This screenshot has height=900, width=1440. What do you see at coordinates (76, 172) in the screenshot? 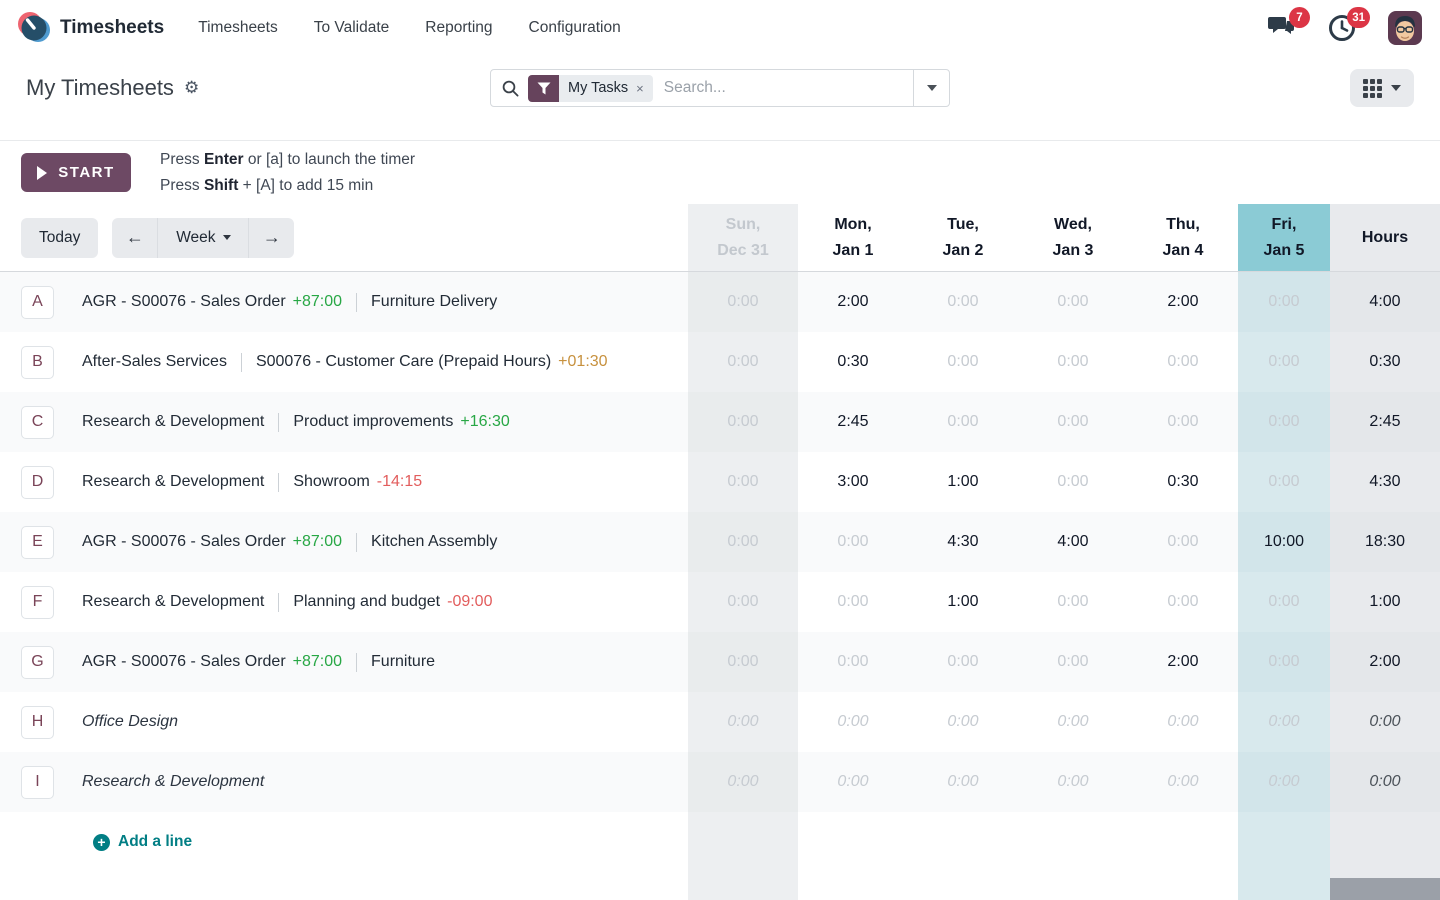
I see `start-timer-button: START` at bounding box center [76, 172].